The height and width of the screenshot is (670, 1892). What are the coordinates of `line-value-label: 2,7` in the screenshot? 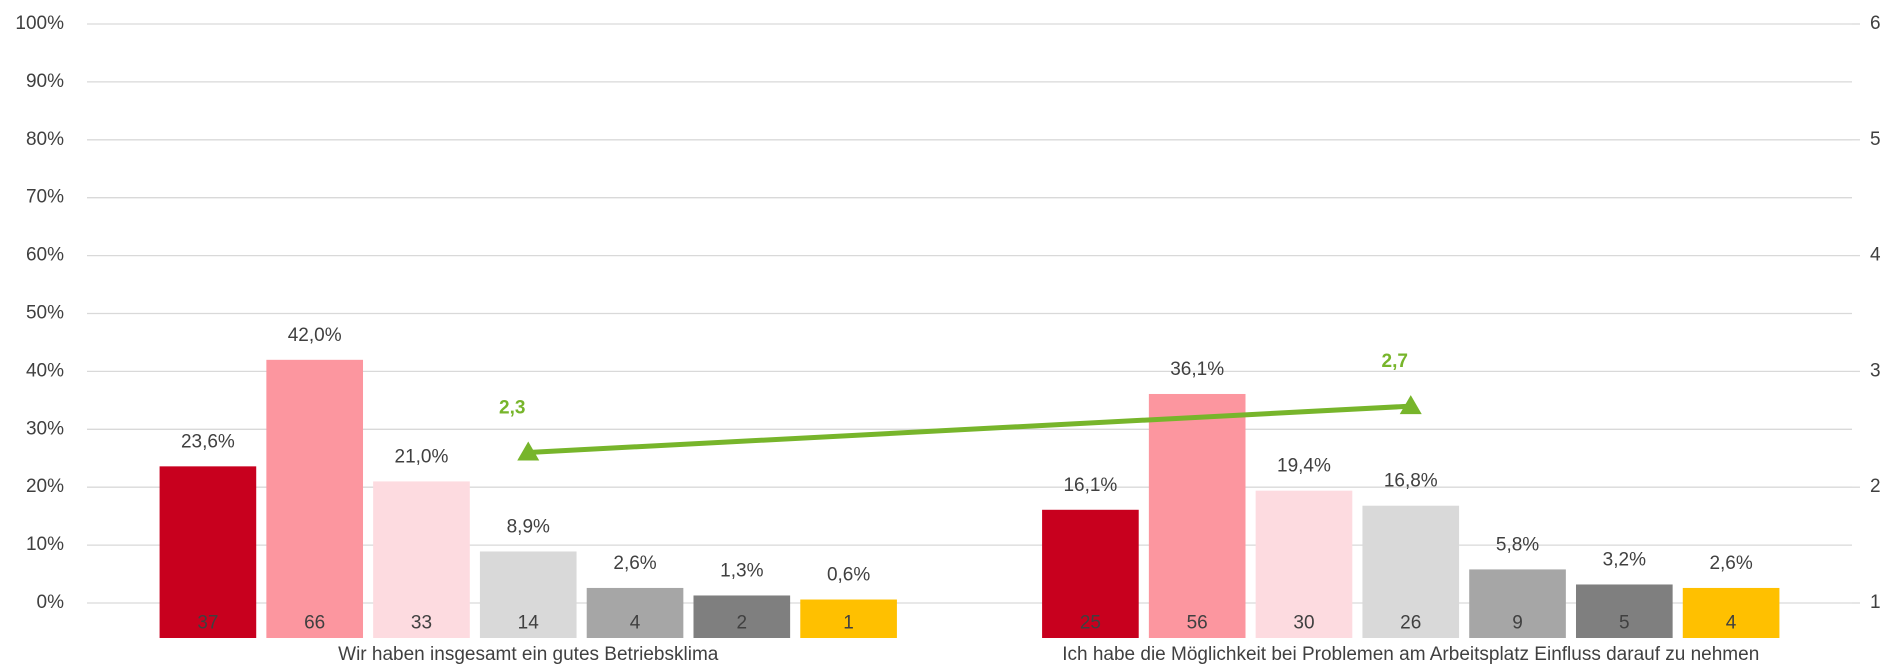 It's located at (1395, 361).